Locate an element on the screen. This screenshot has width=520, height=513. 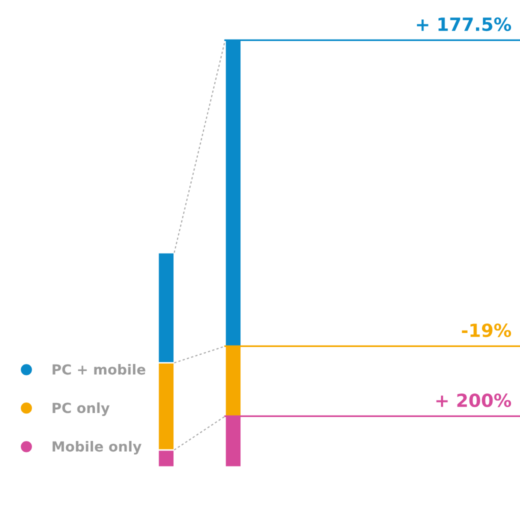
annotation: -19% is located at coordinates (487, 330).